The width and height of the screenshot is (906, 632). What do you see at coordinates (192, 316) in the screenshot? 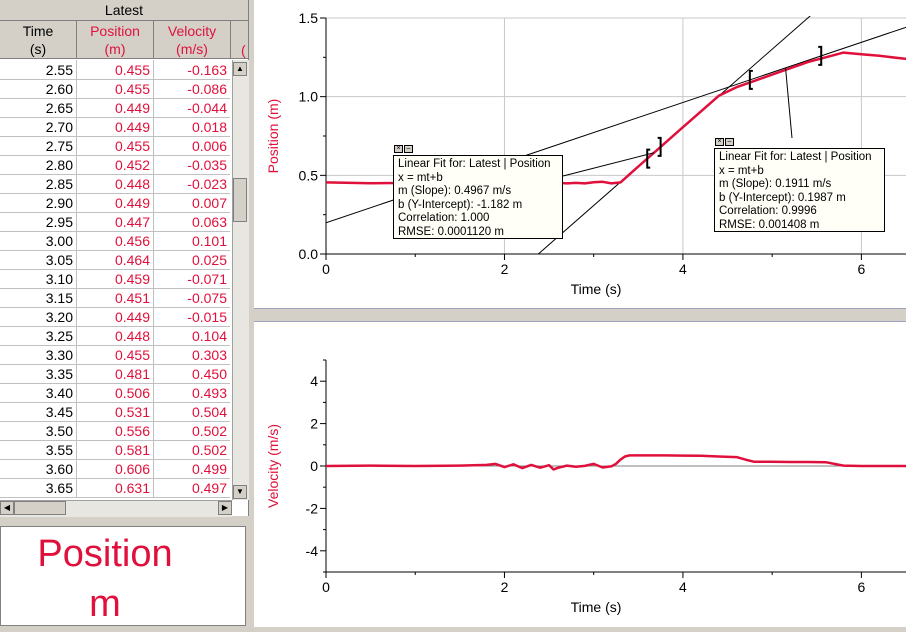
I see `velocity-cell: -0.015` at bounding box center [192, 316].